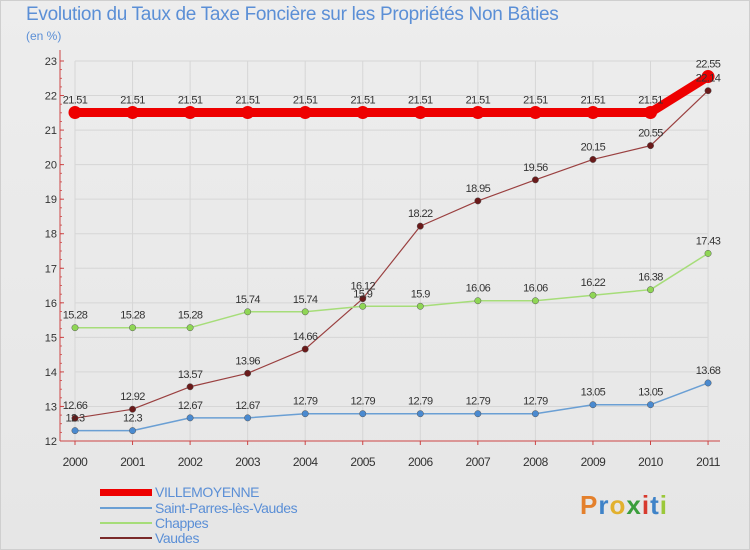 This screenshot has height=550, width=750. Describe the element at coordinates (247, 406) in the screenshot. I see `data-label: 12.67` at that location.